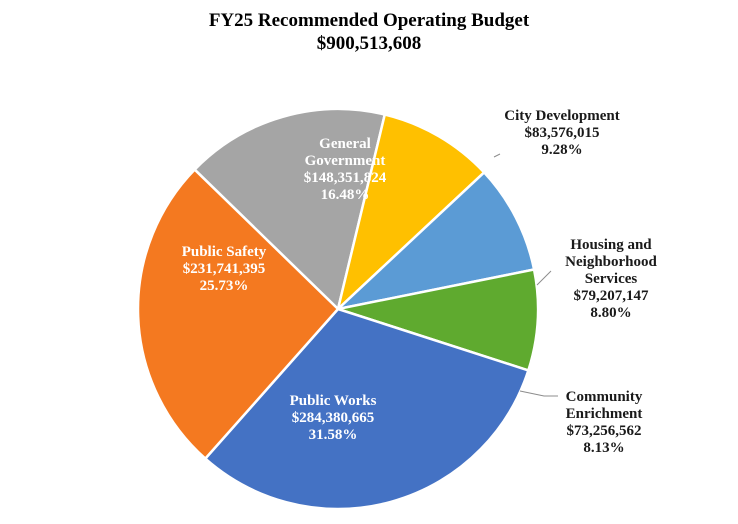 This screenshot has width=738, height=524. Describe the element at coordinates (436, 320) in the screenshot. I see `pie-slice-community-enrichment` at that location.